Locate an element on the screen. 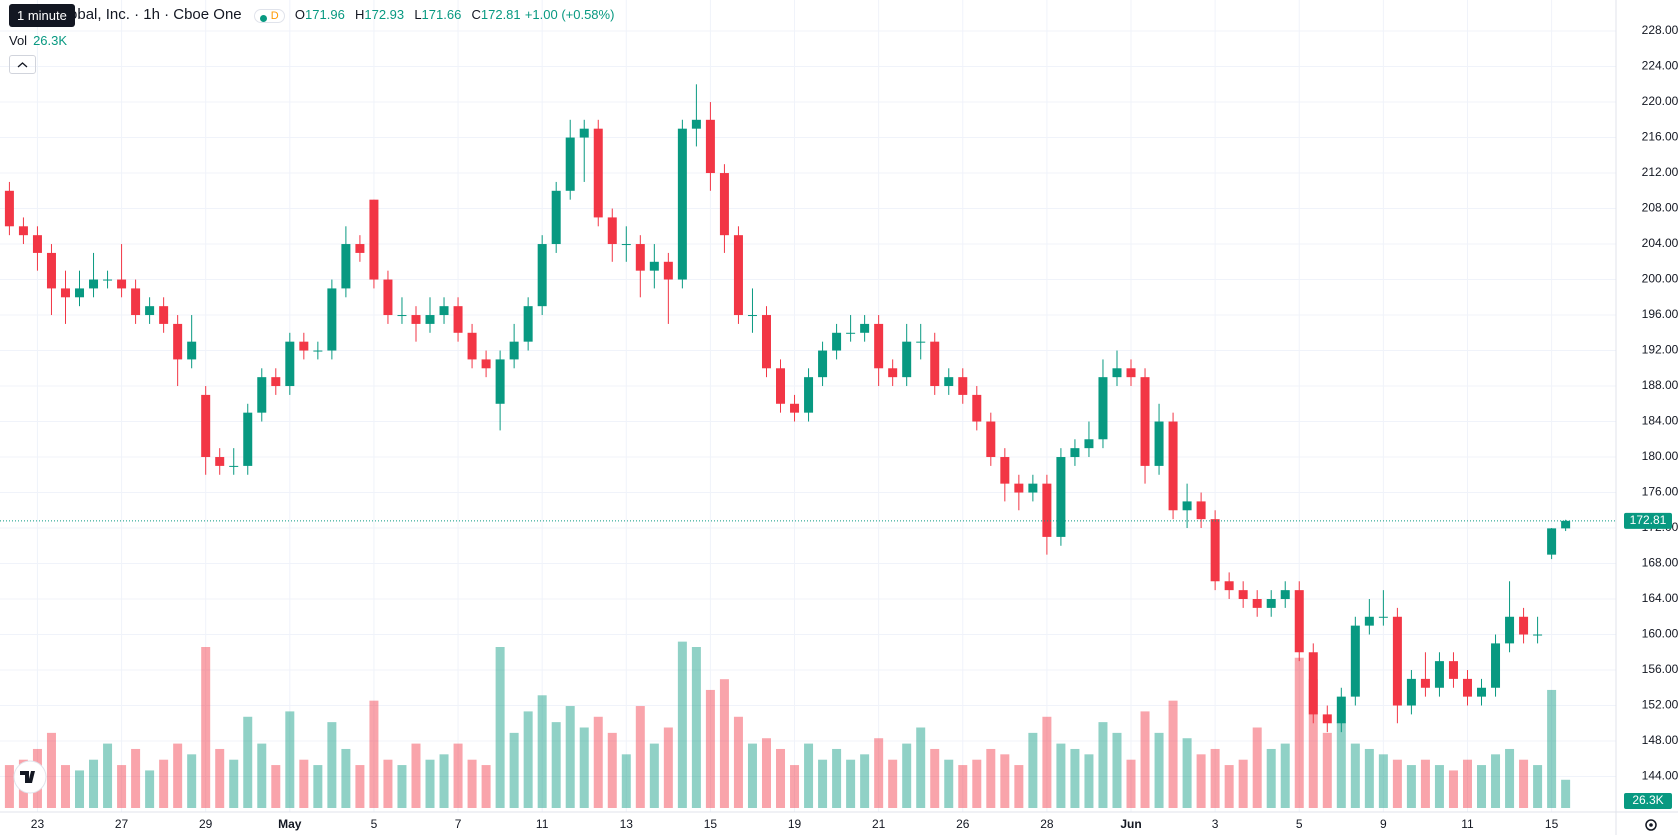 The image size is (1678, 835). x-tick-label: 13 is located at coordinates (627, 824).